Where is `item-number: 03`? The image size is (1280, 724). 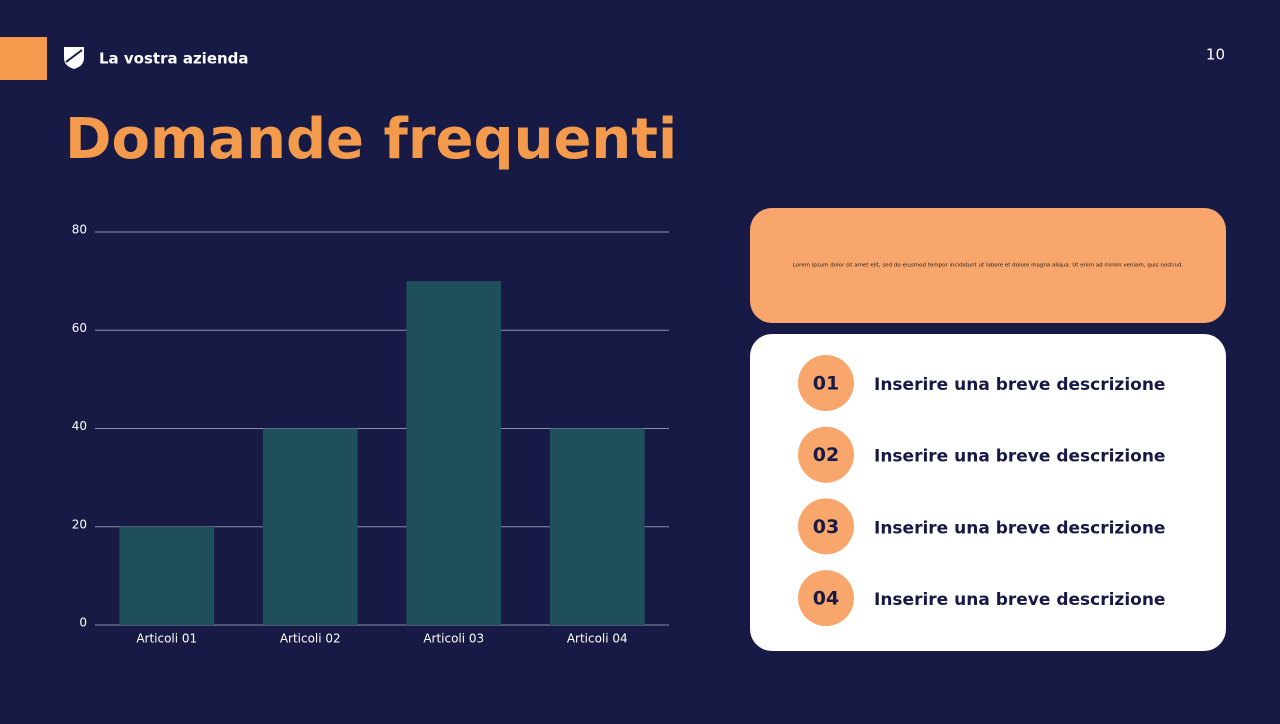
item-number: 03 is located at coordinates (826, 527).